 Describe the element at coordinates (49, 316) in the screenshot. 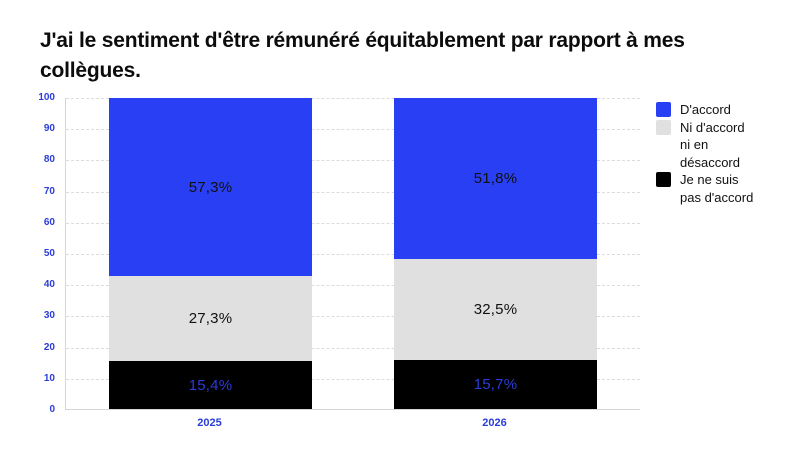

I see `y-tick-label: 30` at that location.